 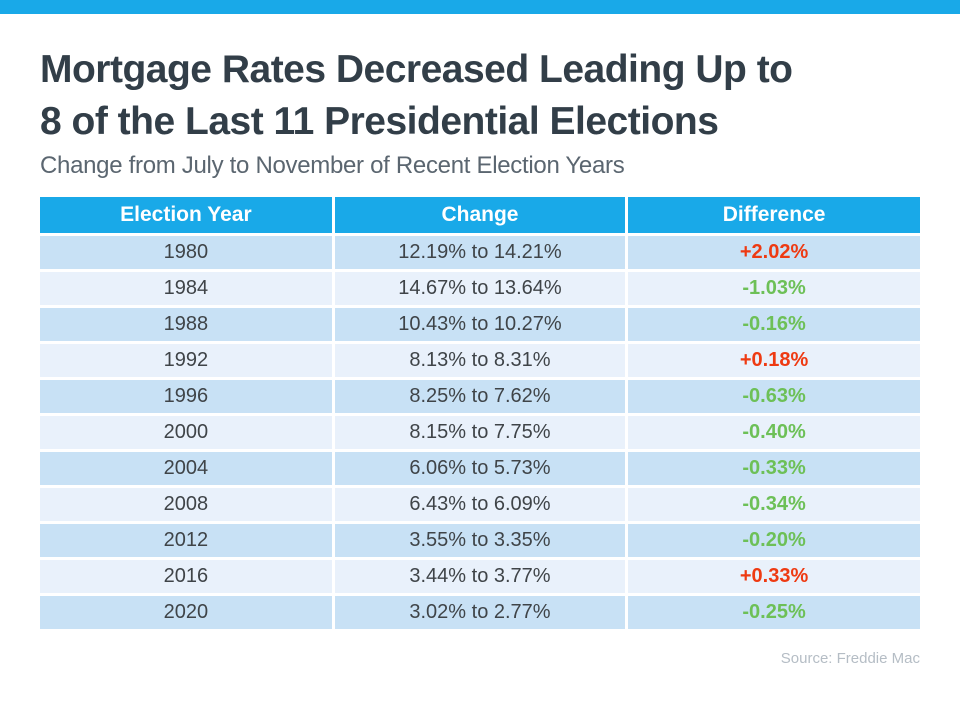 I want to click on difference-cell: -0.33%, so click(x=773, y=469).